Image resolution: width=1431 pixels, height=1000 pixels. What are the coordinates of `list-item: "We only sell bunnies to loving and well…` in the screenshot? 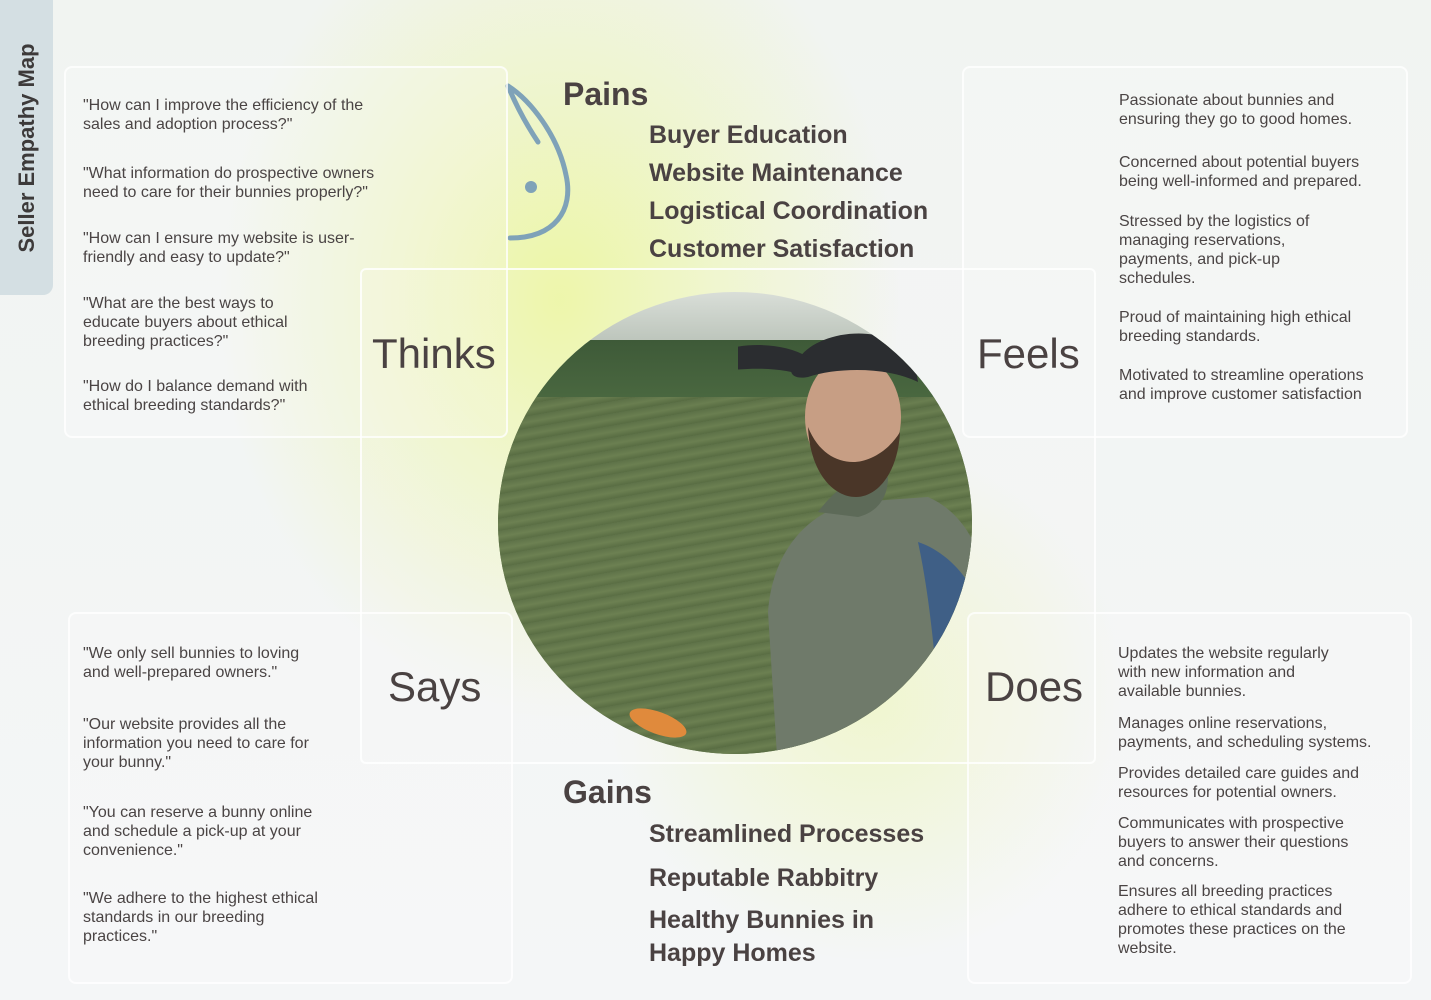 It's located at (191, 663).